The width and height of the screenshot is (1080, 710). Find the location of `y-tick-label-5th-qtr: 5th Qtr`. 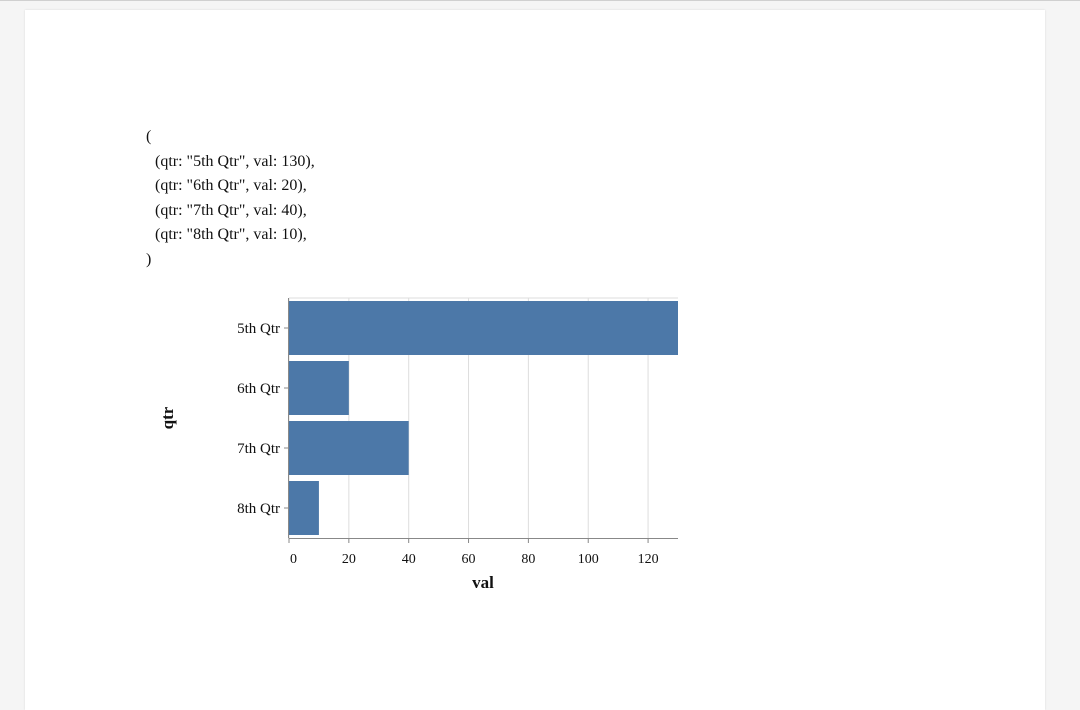

y-tick-label-5th-qtr: 5th Qtr is located at coordinates (258, 329).